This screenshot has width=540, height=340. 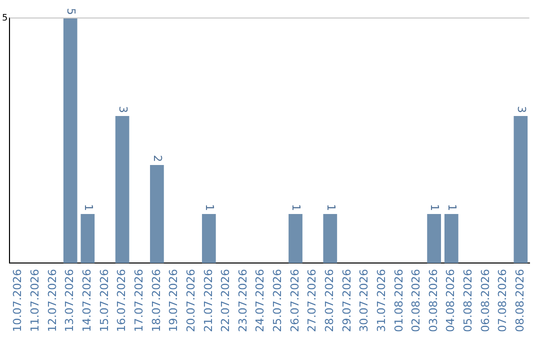 What do you see at coordinates (35, 300) in the screenshot?
I see `x-tick-label: 11.07.2026` at bounding box center [35, 300].